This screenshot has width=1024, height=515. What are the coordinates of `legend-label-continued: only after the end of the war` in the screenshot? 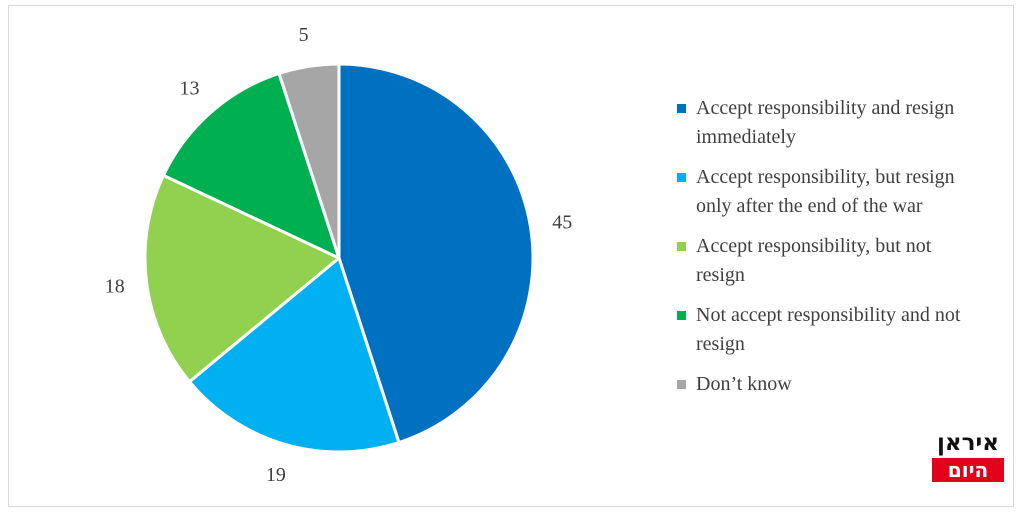 It's located at (809, 206).